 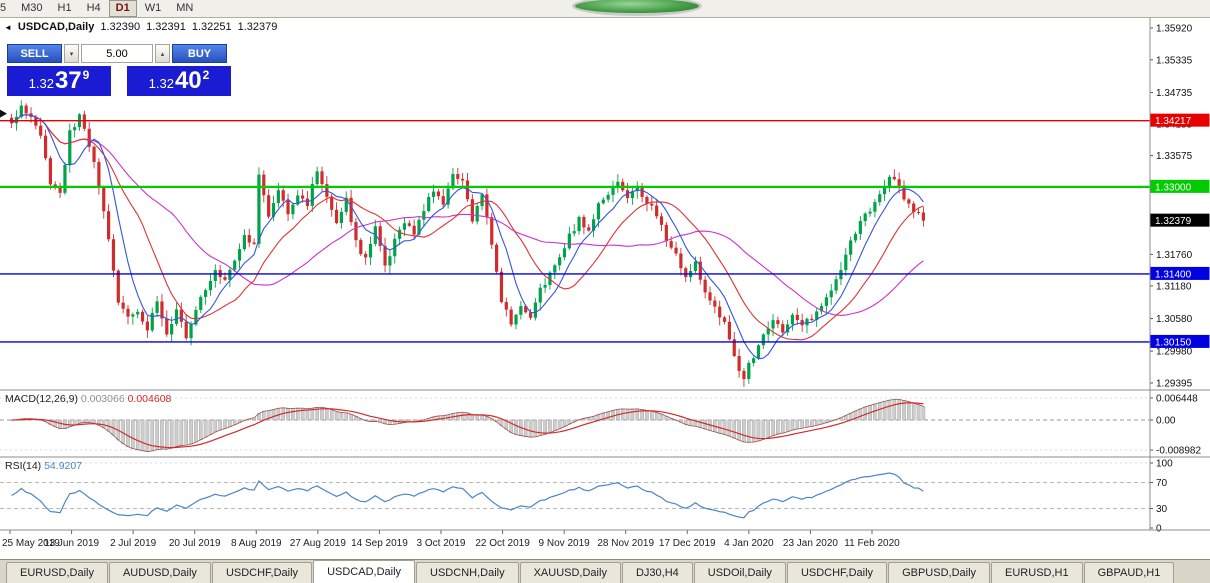 I want to click on sell-price-main: 37, so click(x=68, y=80).